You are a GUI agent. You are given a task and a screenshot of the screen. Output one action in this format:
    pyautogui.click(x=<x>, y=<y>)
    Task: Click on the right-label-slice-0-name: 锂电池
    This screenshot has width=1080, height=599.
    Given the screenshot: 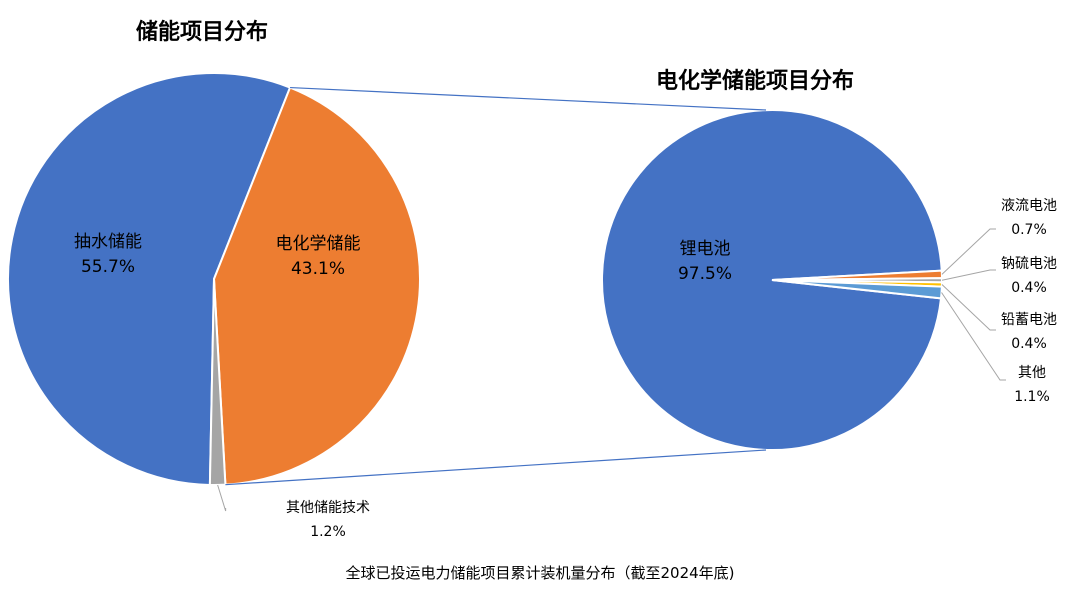 What is the action you would take?
    pyautogui.click(x=705, y=249)
    